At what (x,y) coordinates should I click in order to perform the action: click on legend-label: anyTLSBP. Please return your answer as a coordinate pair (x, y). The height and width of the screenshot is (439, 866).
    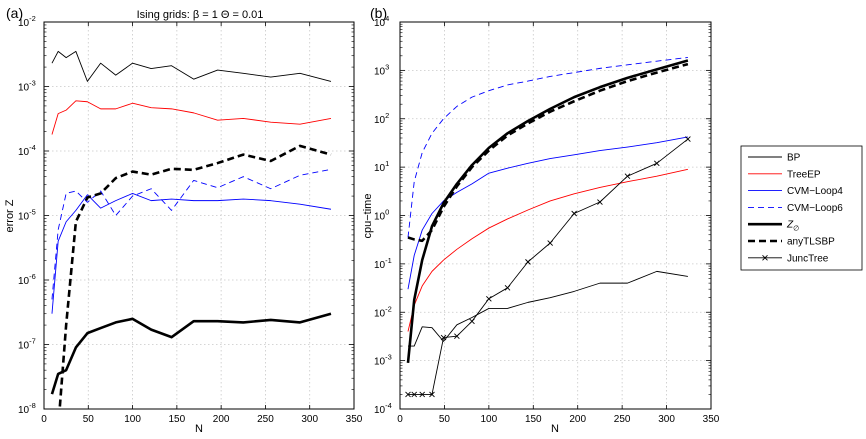
    Looking at the image, I should click on (811, 242).